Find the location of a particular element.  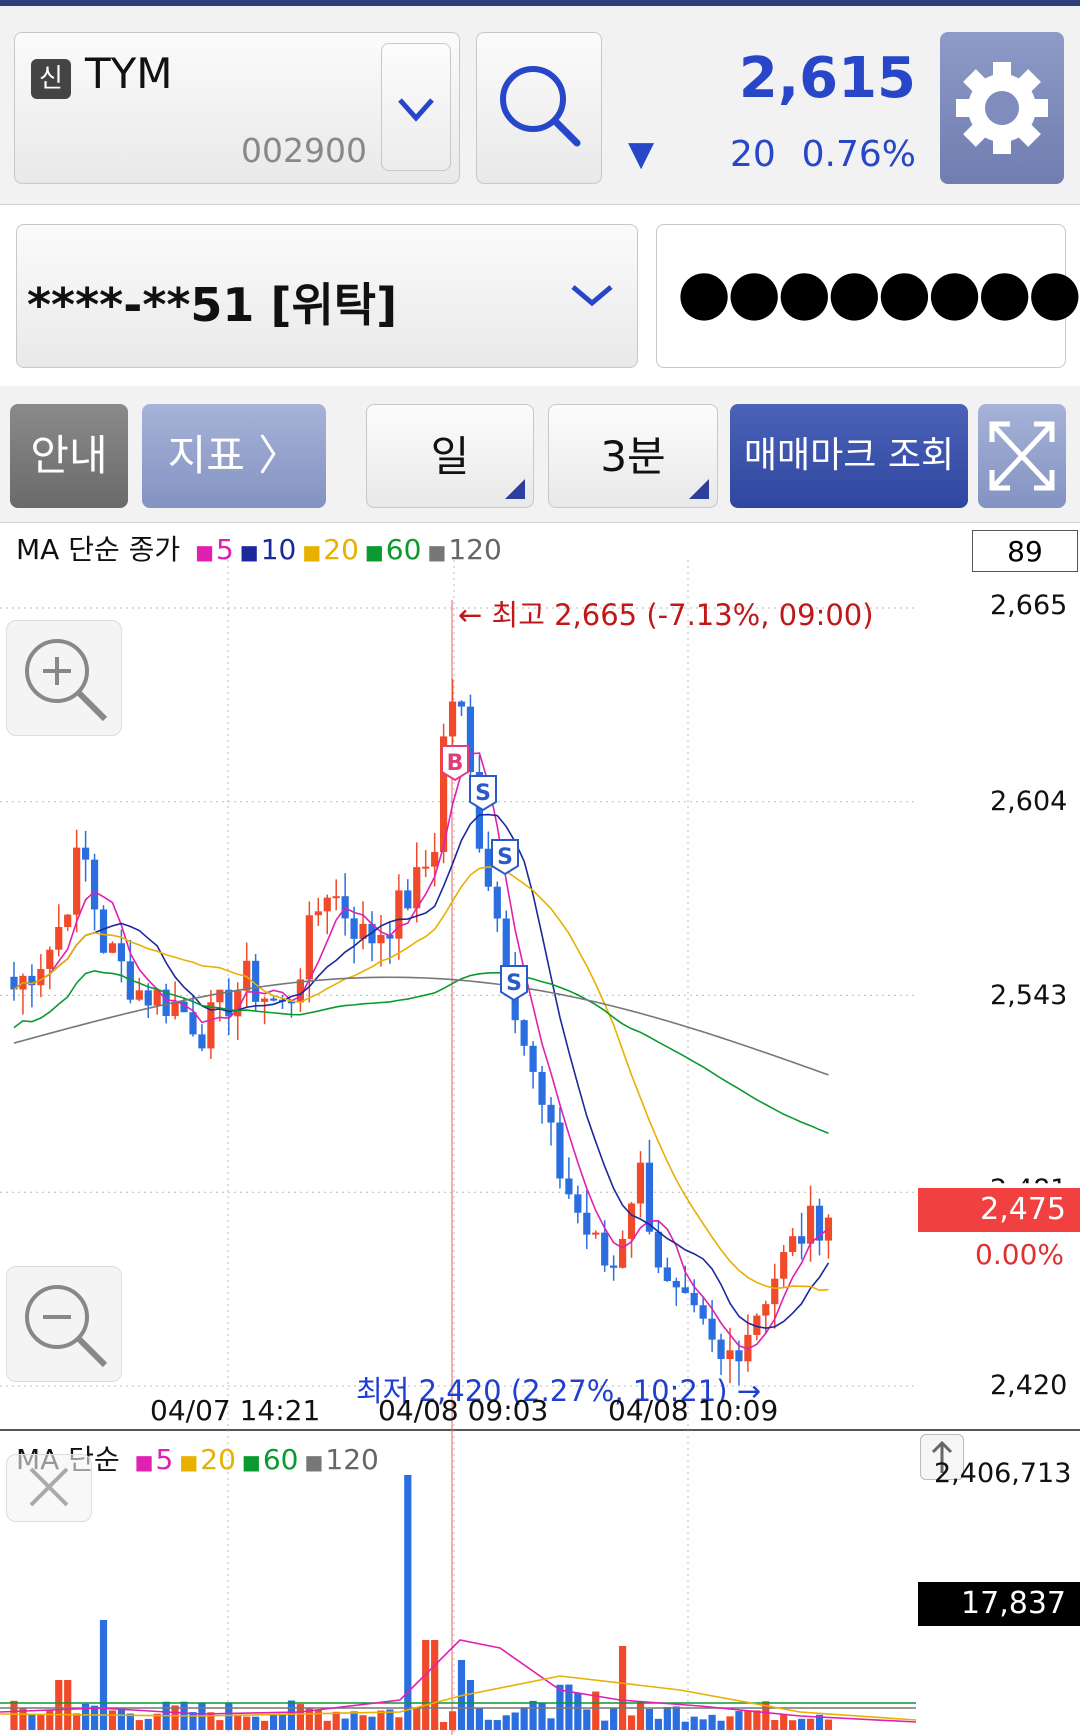

change-arrow-icon: ▼ is located at coordinates (641, 154).